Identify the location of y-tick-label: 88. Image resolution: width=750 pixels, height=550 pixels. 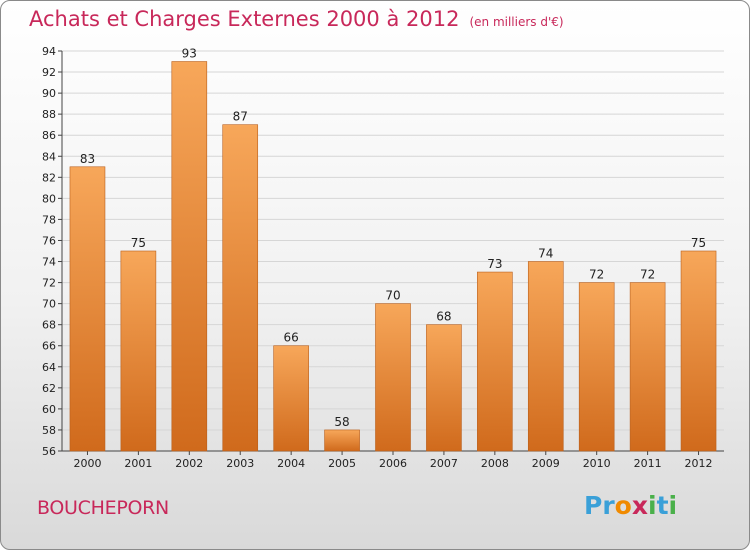
(49, 114).